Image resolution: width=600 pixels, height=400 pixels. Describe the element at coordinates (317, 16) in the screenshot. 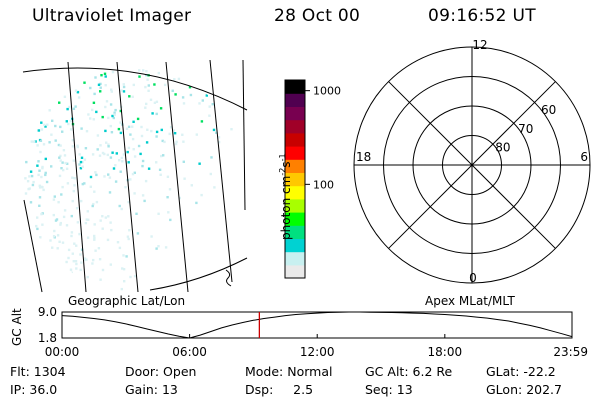

I see `header-date: 28 Oct 00` at that location.